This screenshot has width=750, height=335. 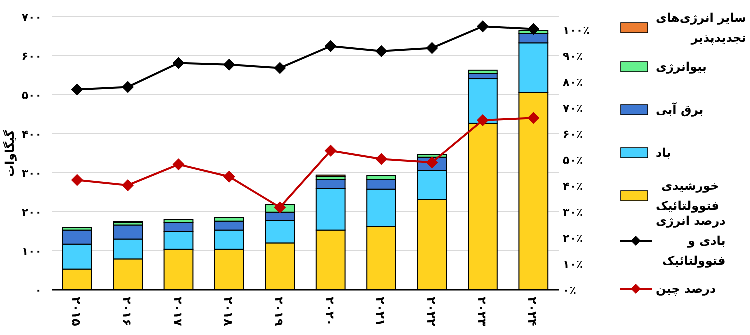 What do you see at coordinates (127, 311) in the screenshot?
I see `x-tick-label: ۲۰۱۶` at bounding box center [127, 311].